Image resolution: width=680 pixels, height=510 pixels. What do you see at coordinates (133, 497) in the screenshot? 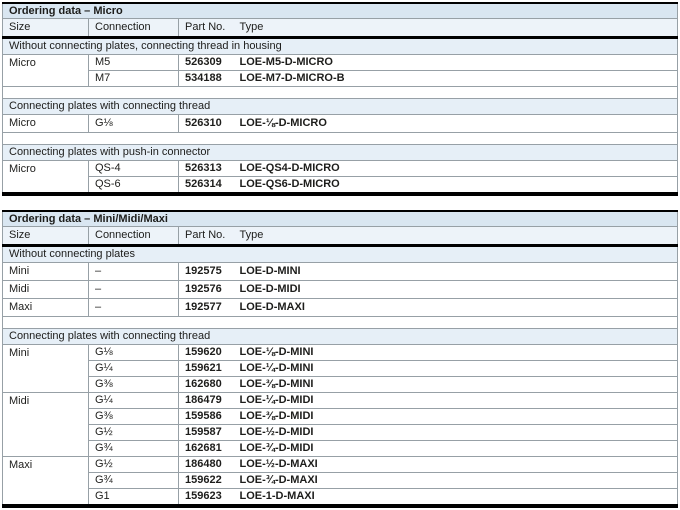
I see `connection-cell: G1` at bounding box center [133, 497].